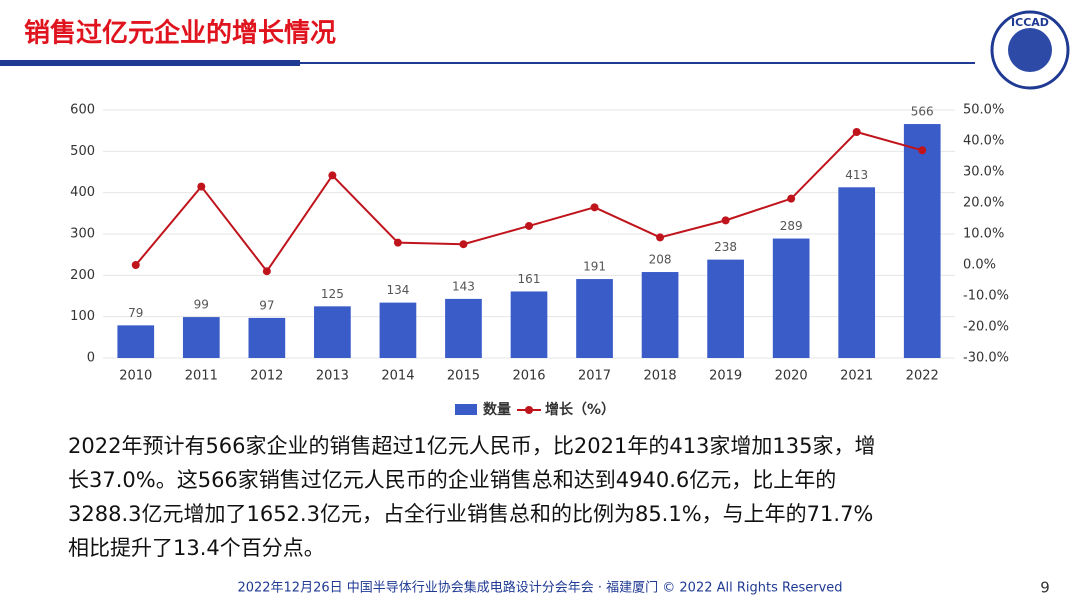 The height and width of the screenshot is (611, 1080). Describe the element at coordinates (201, 376) in the screenshot. I see `x-tick-label: 2011` at that location.